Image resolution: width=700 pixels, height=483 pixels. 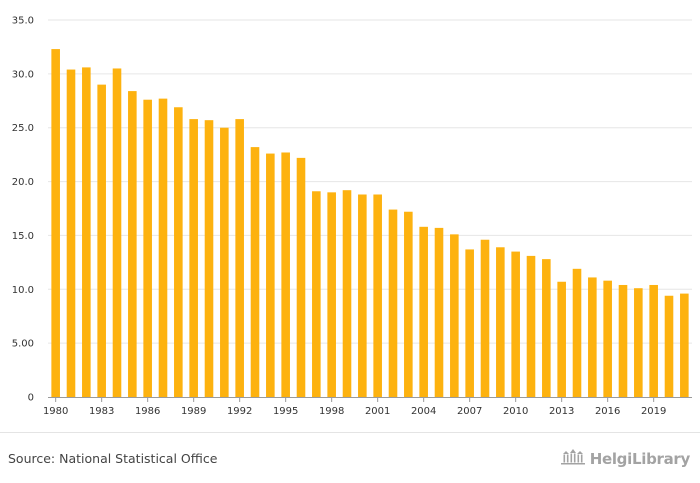 What do you see at coordinates (653, 340) in the screenshot?
I see `bar-2019` at bounding box center [653, 340].